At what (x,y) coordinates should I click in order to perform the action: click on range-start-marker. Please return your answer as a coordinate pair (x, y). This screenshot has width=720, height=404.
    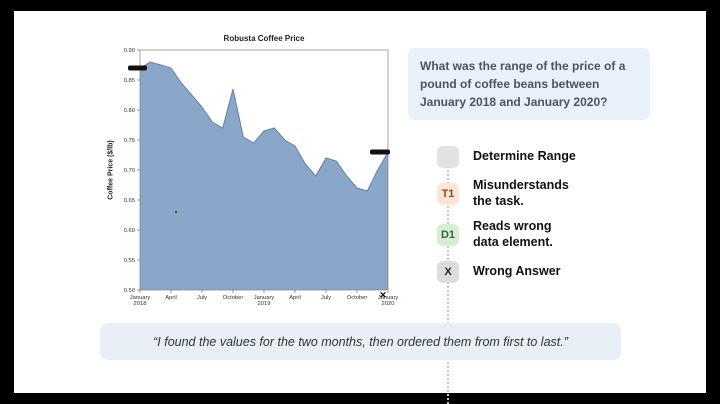
    Looking at the image, I should click on (137, 68).